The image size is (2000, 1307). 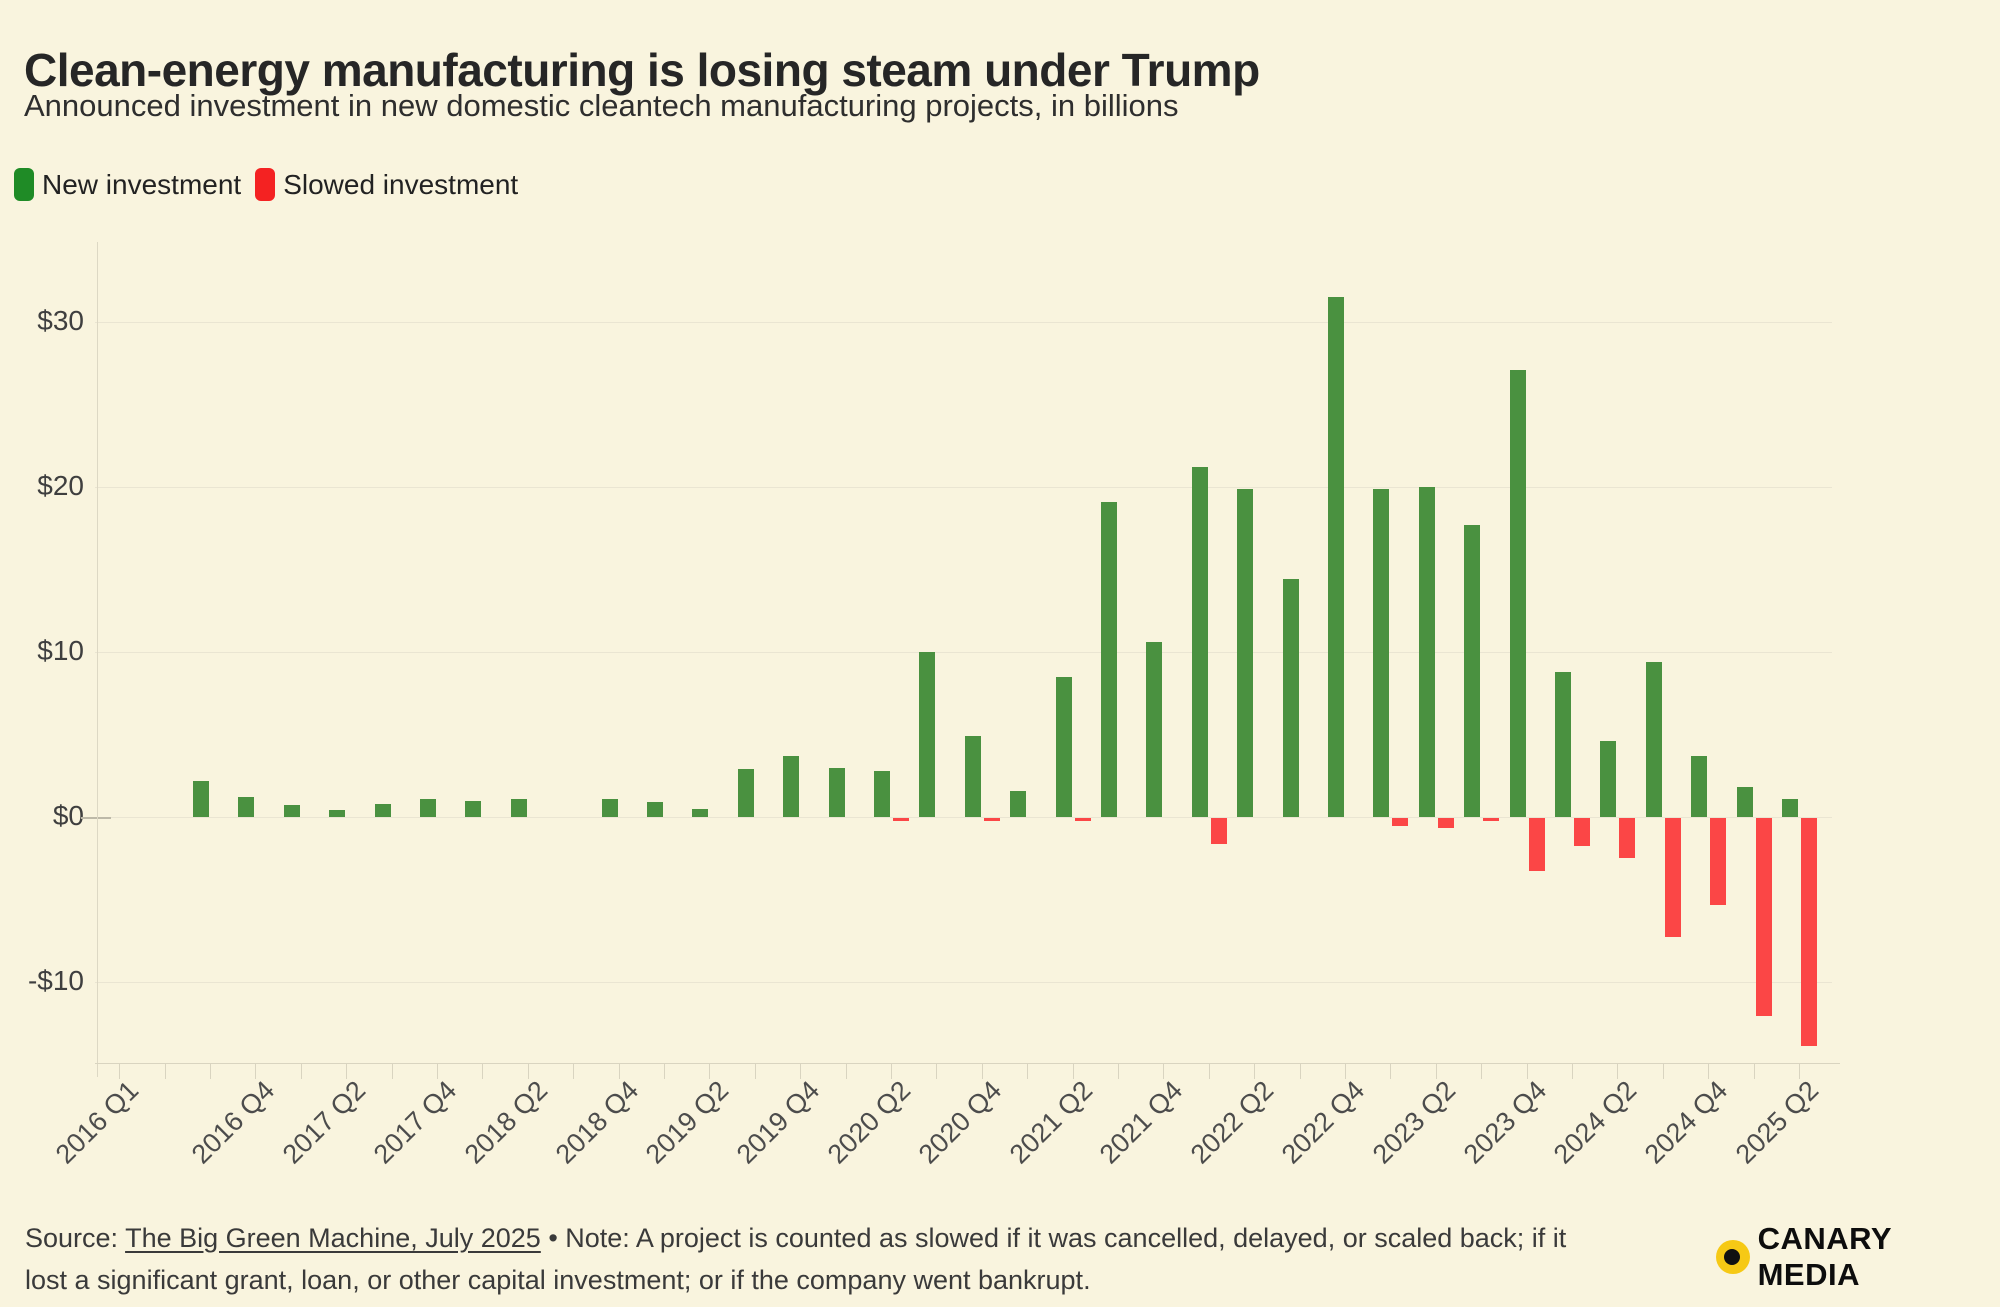 I want to click on bar-slowed-2023 Q3, so click(x=1491, y=820).